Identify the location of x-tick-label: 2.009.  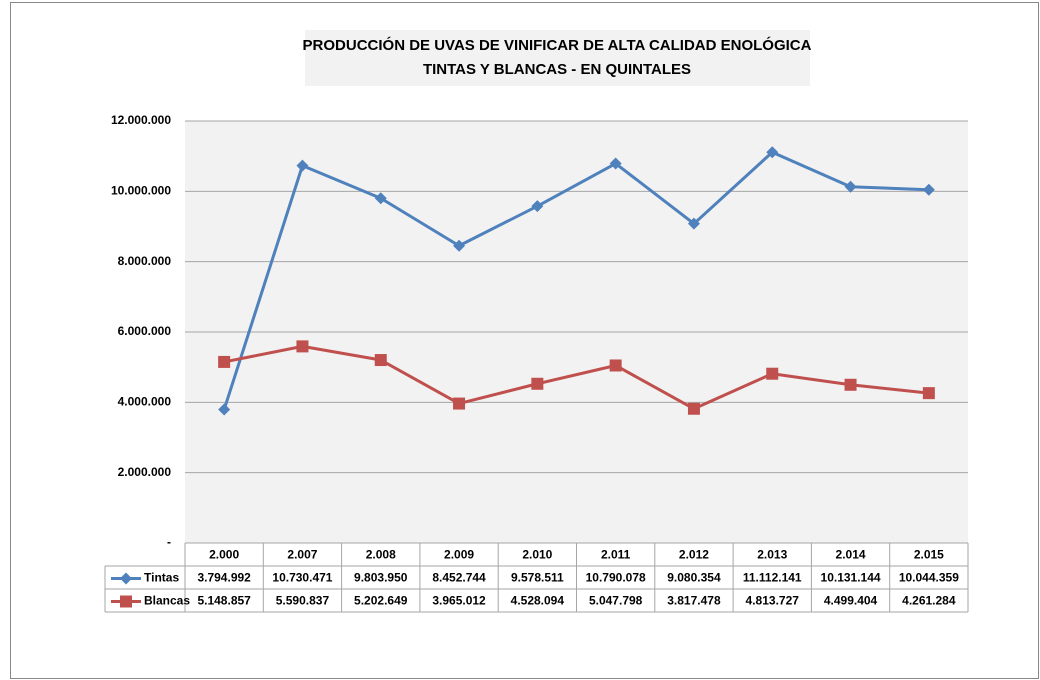
(459, 555).